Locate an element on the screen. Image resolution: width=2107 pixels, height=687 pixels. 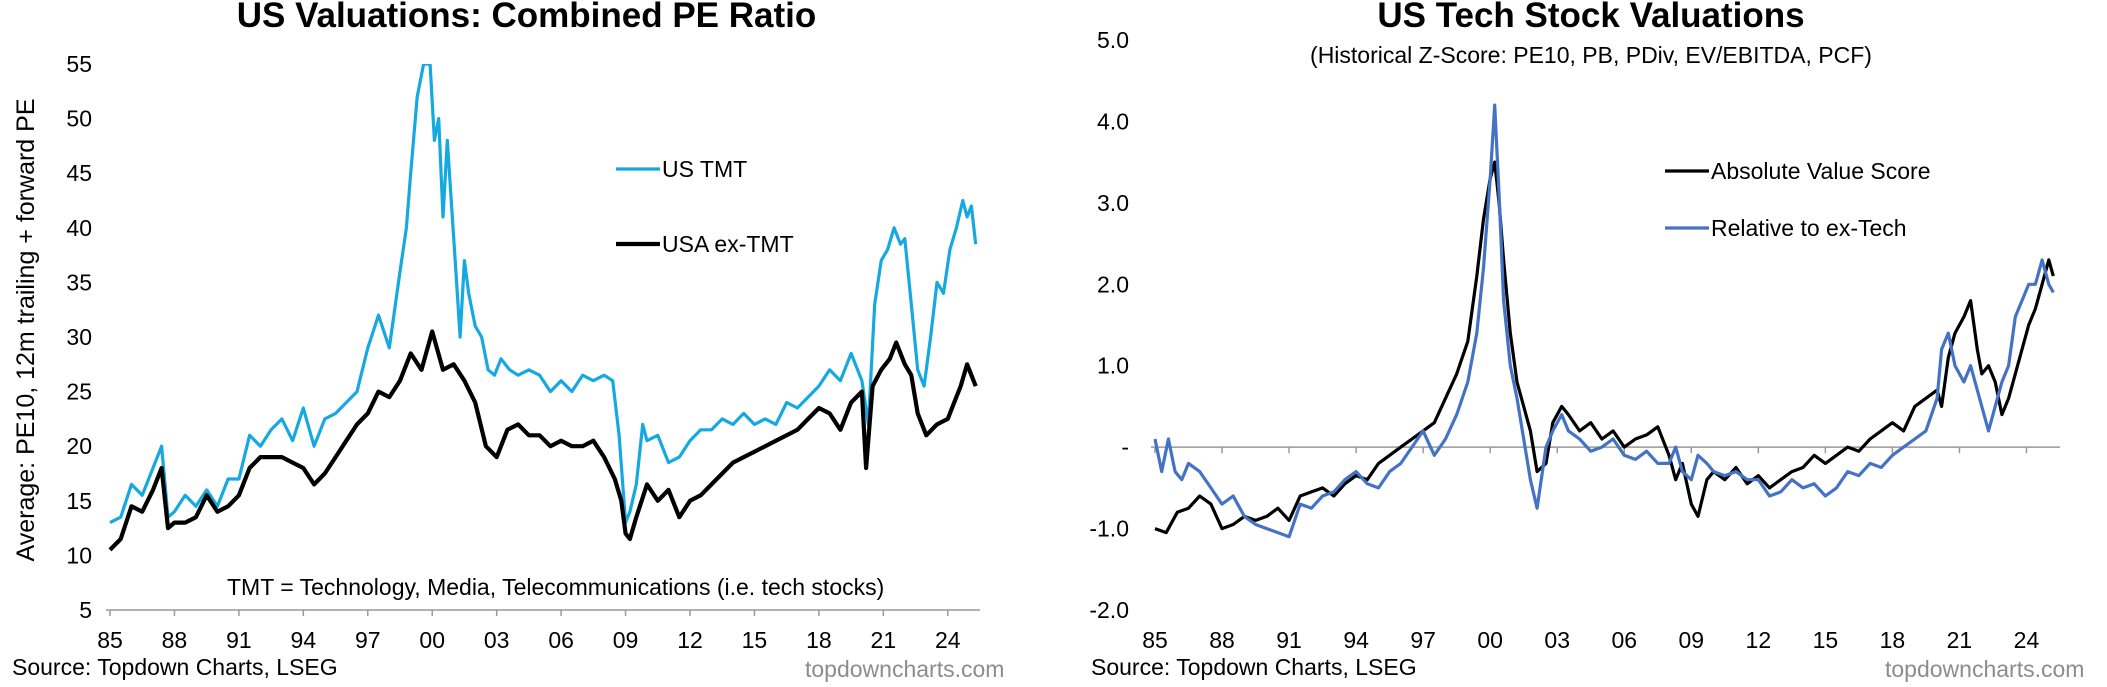
y-tick-label: 45 is located at coordinates (79, 173).